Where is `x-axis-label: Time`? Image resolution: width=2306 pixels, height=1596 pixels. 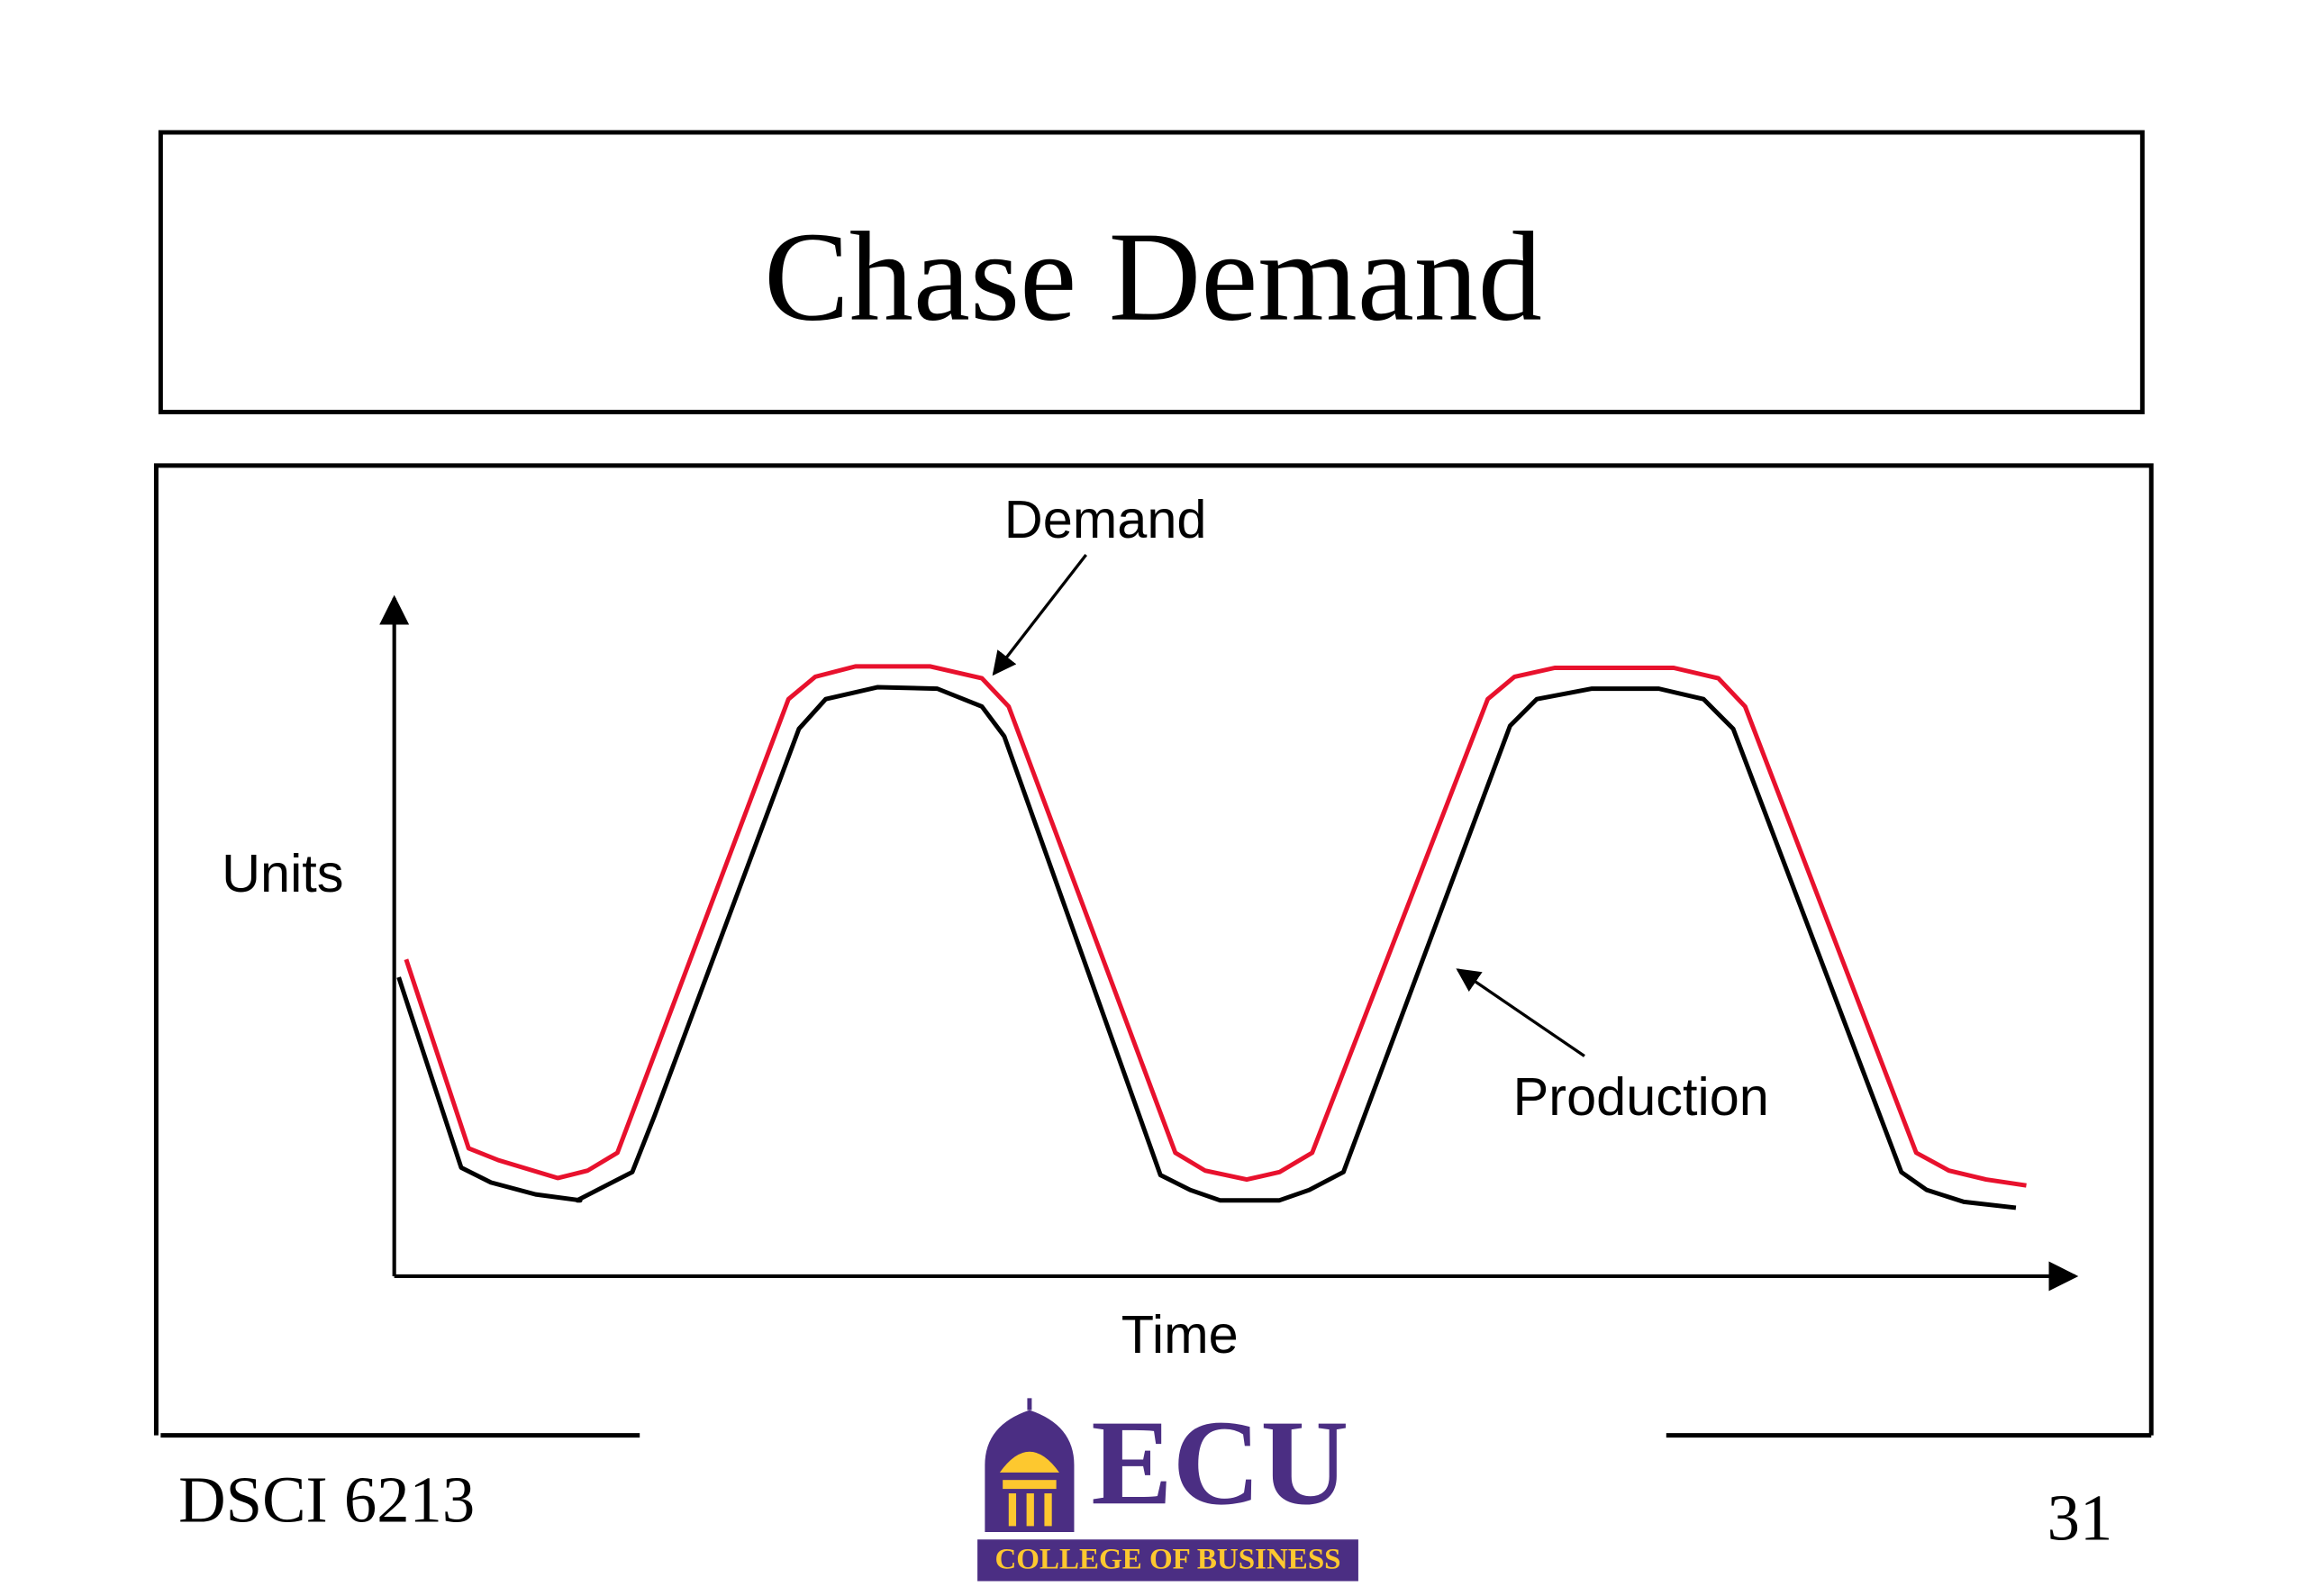
x-axis-label: Time is located at coordinates (1180, 1334).